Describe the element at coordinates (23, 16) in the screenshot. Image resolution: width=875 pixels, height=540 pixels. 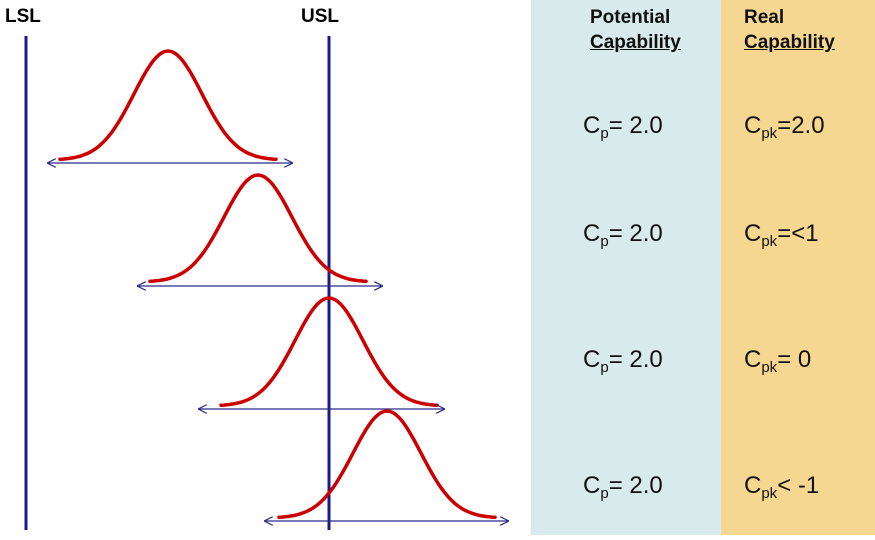
I see `lsl-label: LSL` at that location.